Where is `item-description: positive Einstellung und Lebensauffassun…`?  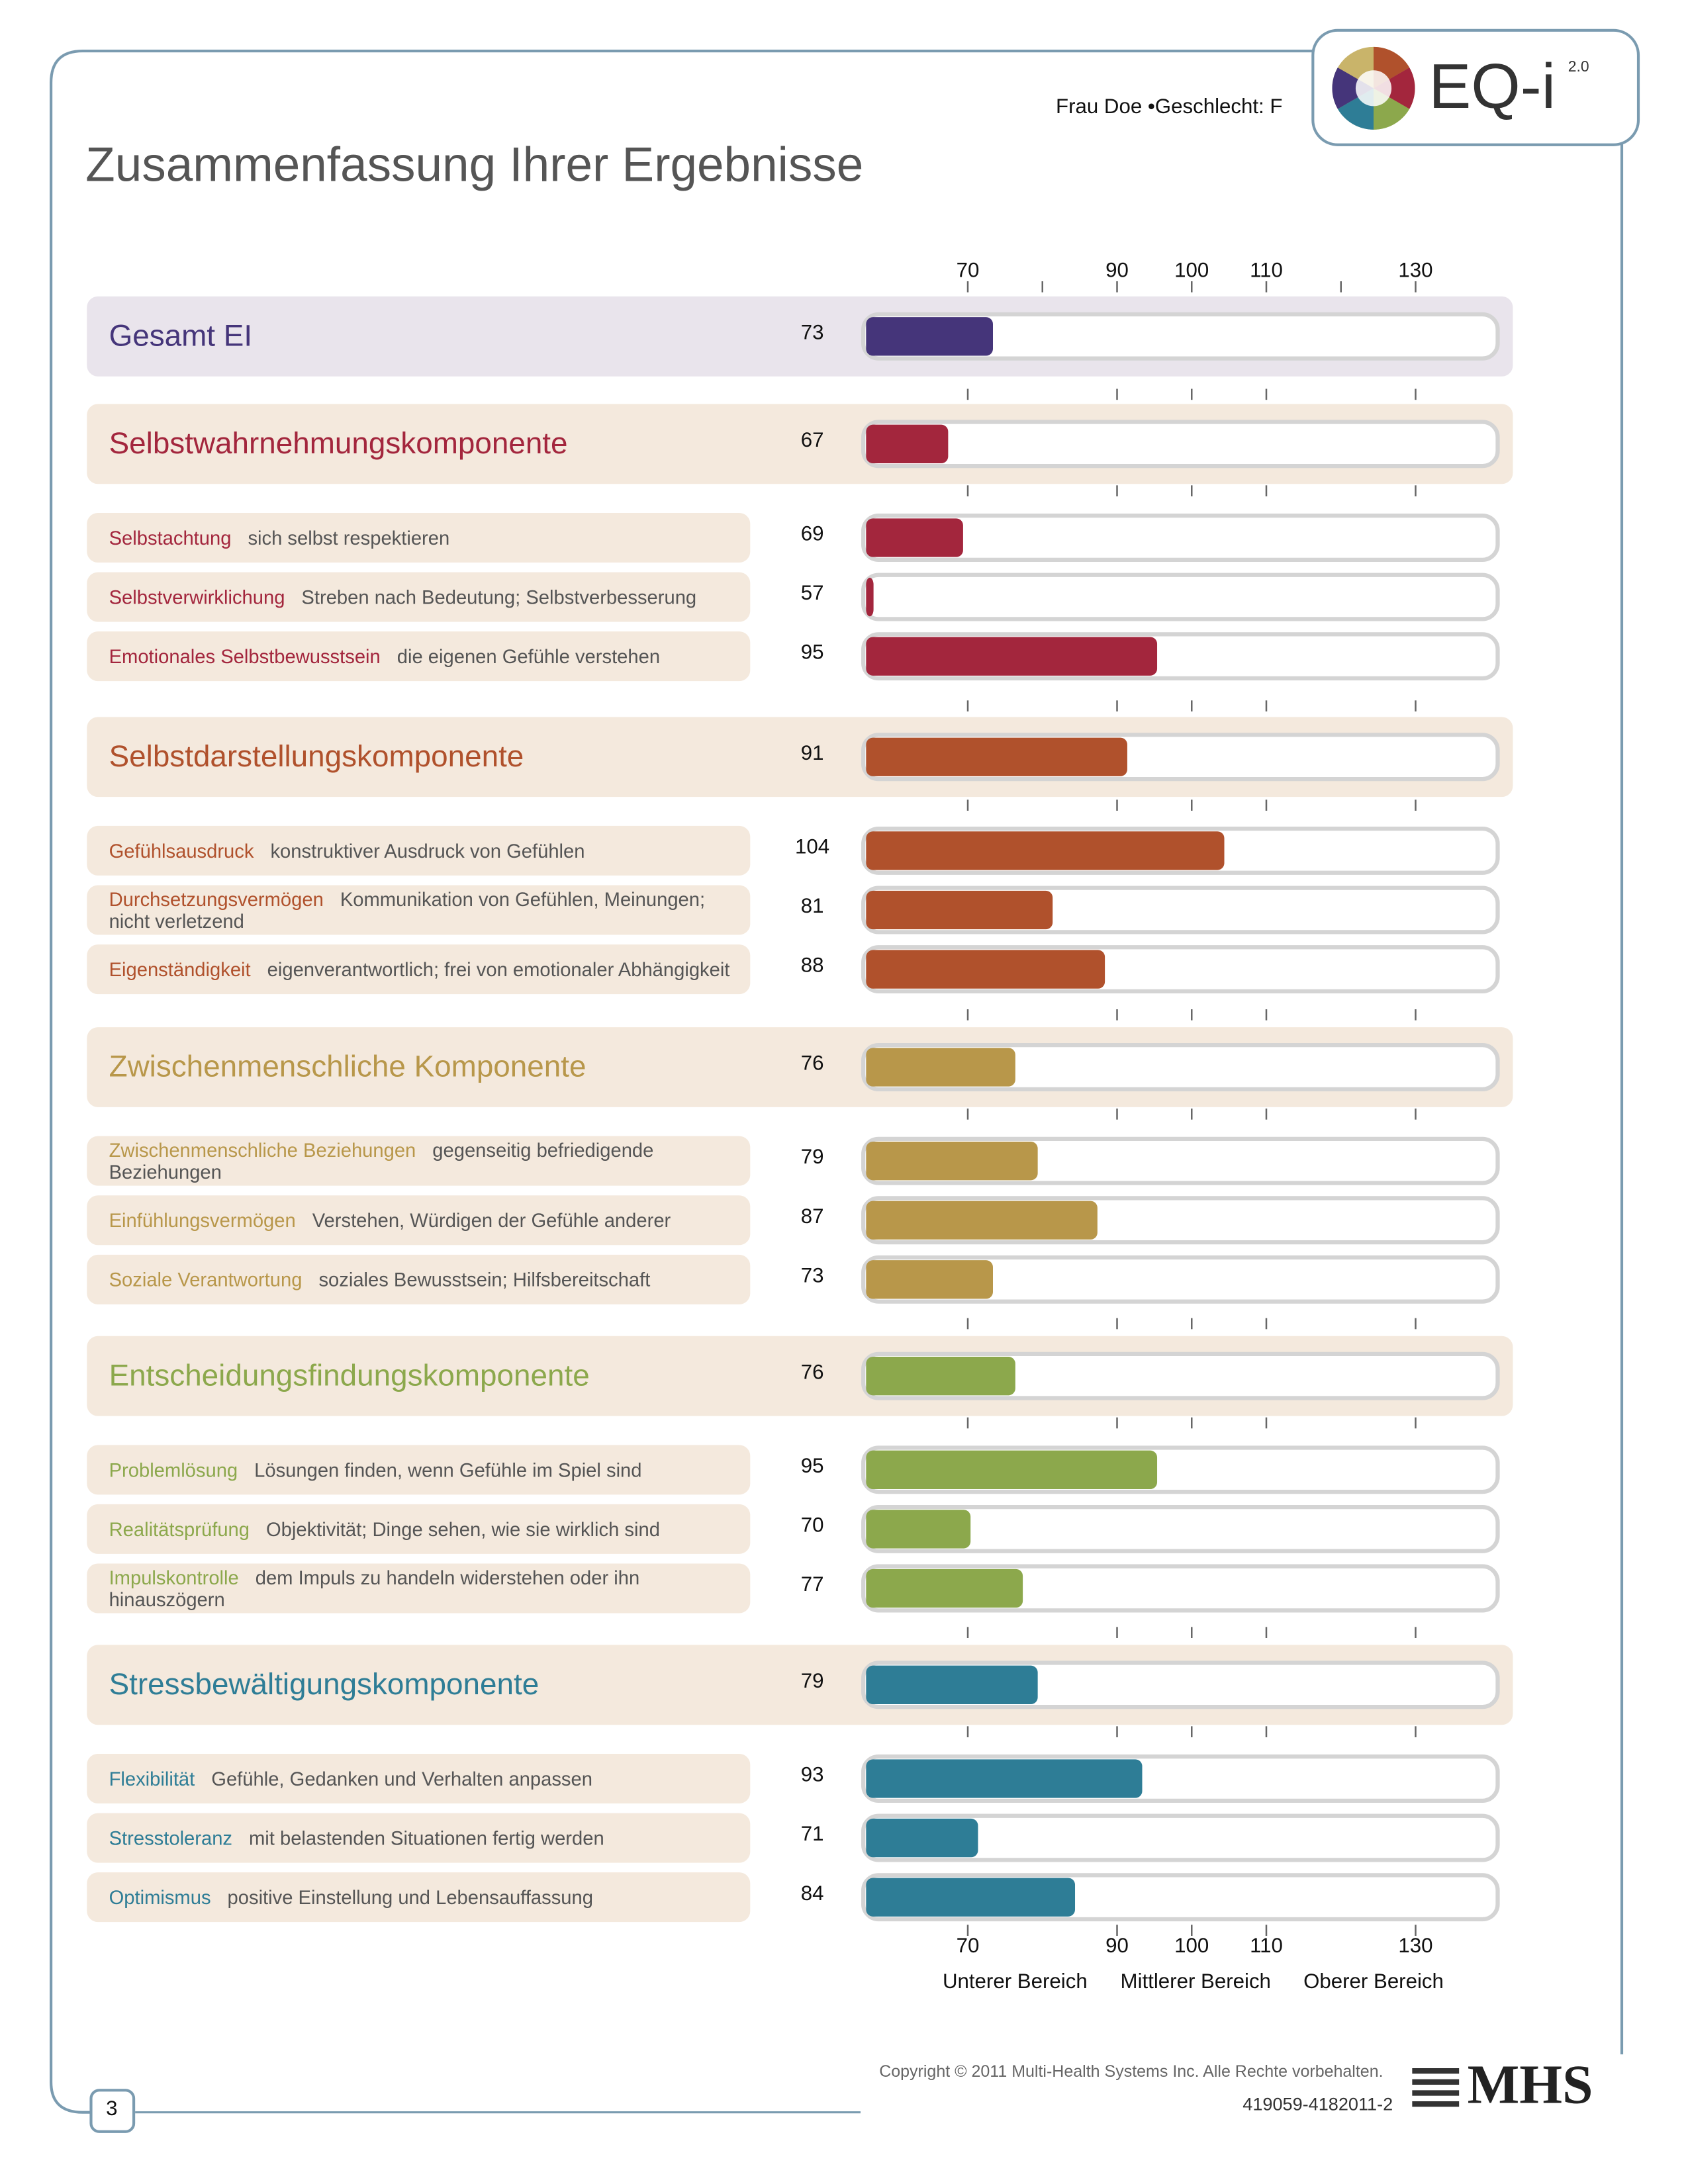
item-description: positive Einstellung und Lebensauffassun… is located at coordinates (410, 1897).